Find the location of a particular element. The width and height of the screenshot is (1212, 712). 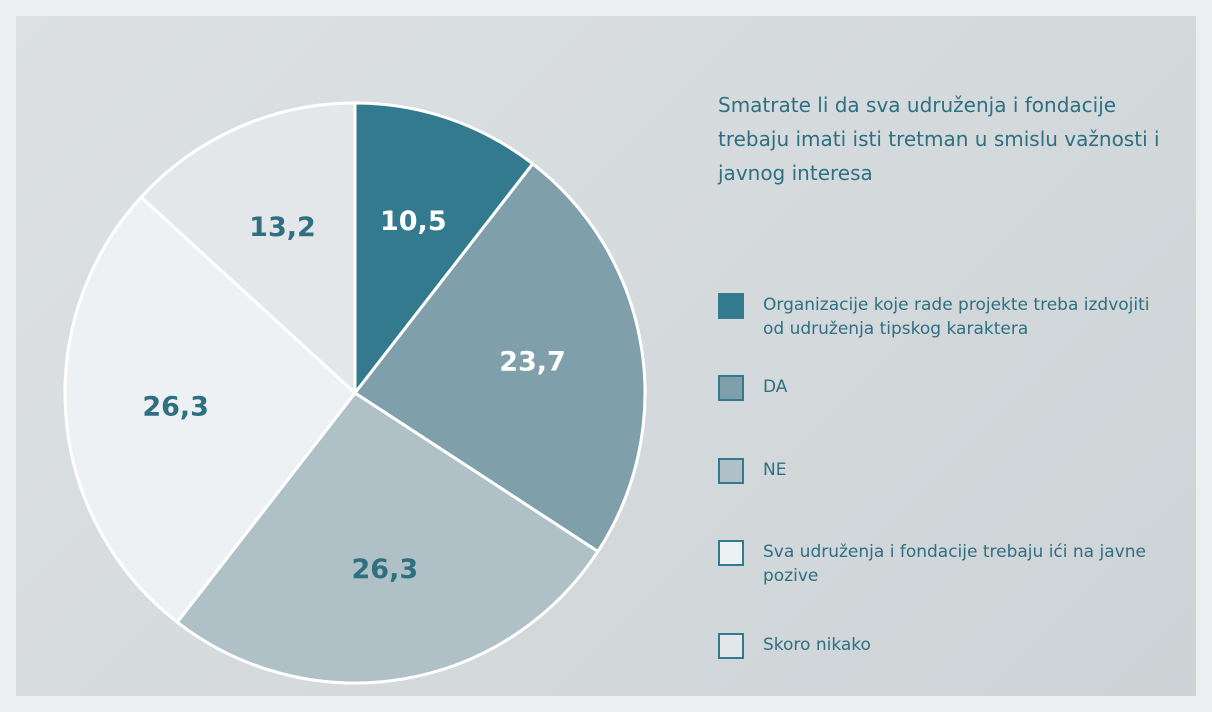

value-label: 10,5 is located at coordinates (413, 221).